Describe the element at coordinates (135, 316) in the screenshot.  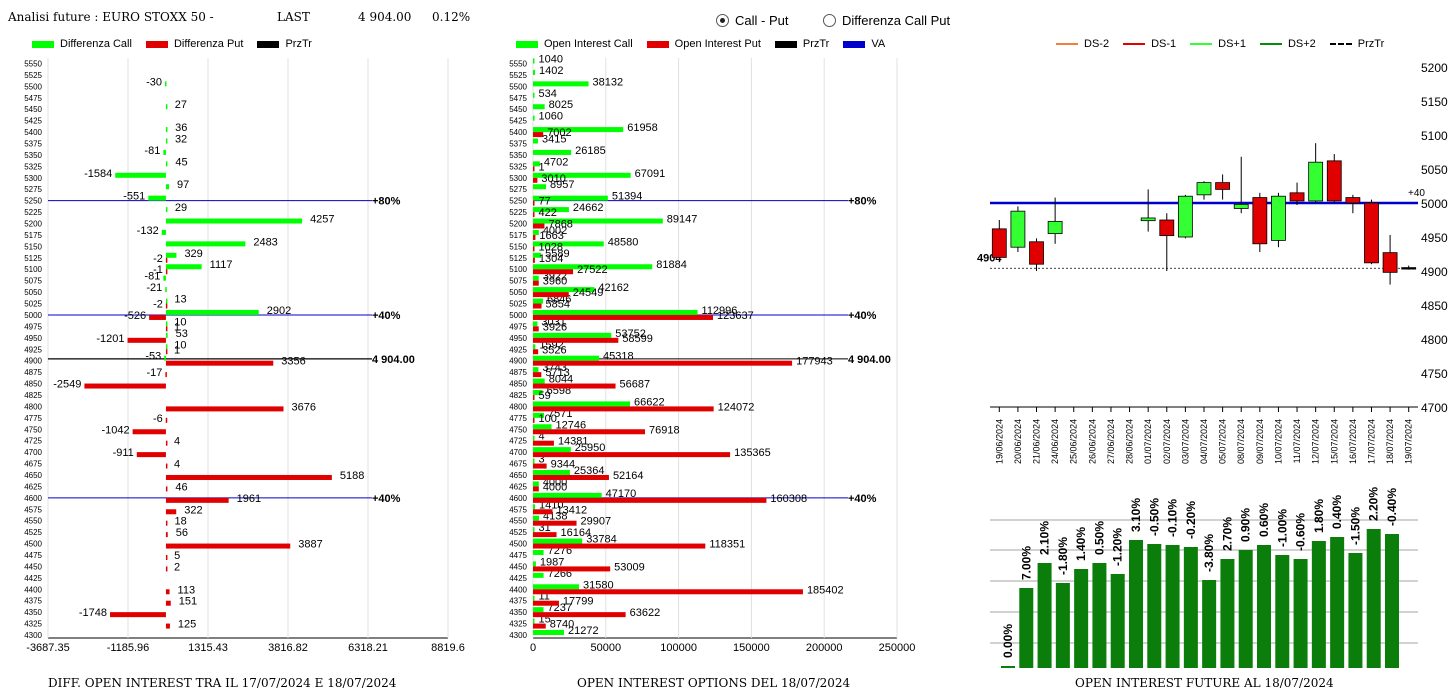
I see `data-label: -526` at that location.